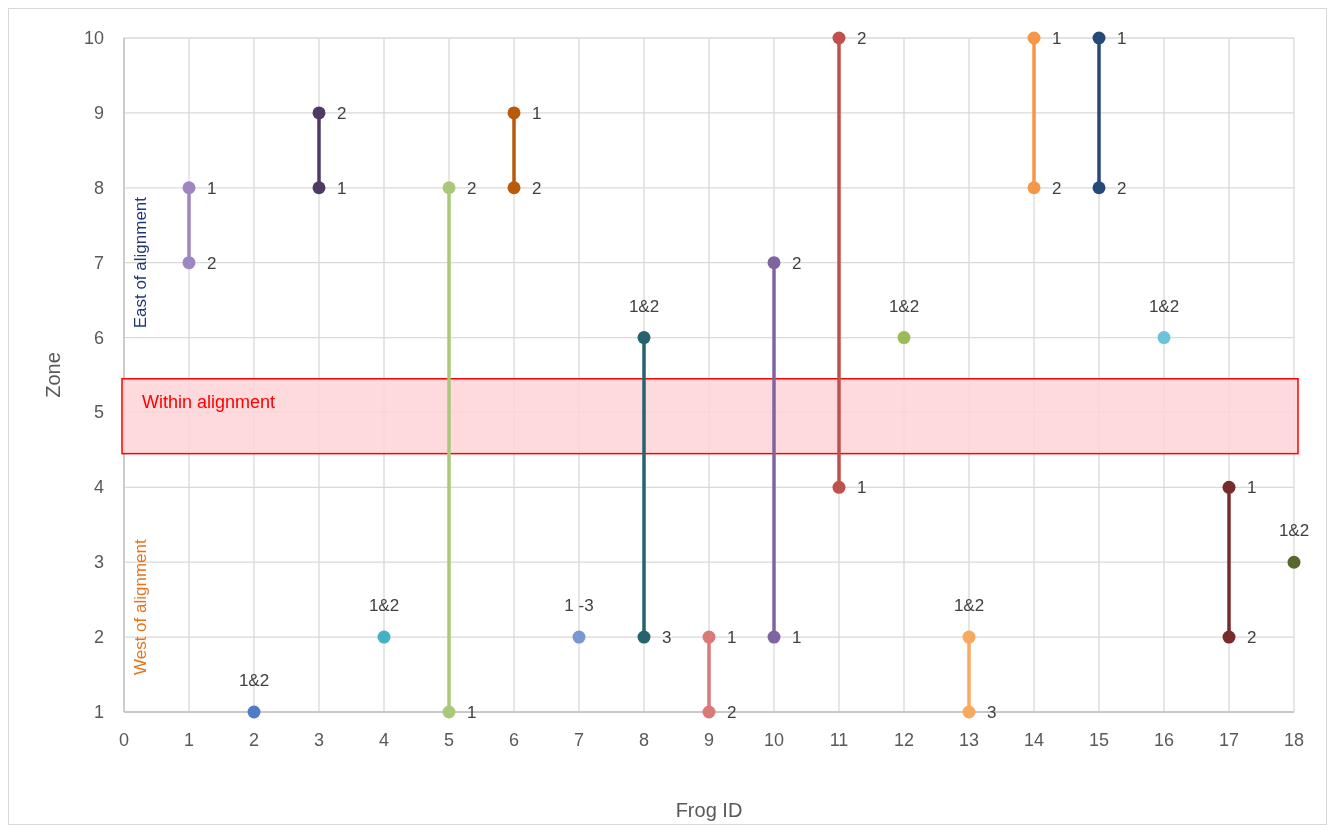 The image size is (1335, 835). Describe the element at coordinates (839, 740) in the screenshot. I see `x-tick-label: 11` at that location.